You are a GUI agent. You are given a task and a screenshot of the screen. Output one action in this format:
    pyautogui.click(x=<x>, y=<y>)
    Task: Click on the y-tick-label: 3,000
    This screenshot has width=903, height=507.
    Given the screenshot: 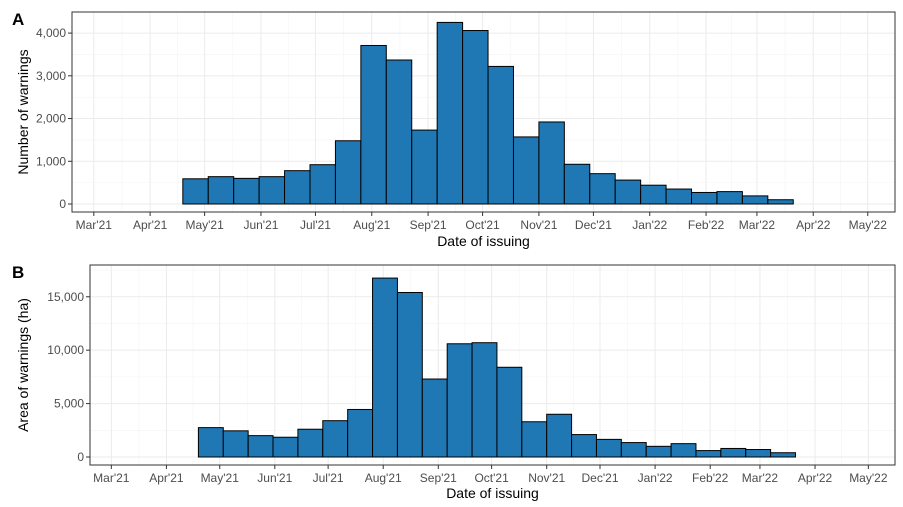 What is the action you would take?
    pyautogui.click(x=51, y=76)
    